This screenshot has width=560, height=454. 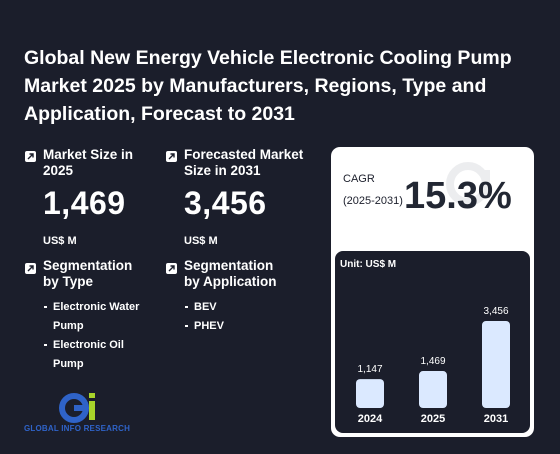 What do you see at coordinates (230, 273) in the screenshot?
I see `segmentation-application-label: Segmentation by Application` at bounding box center [230, 273].